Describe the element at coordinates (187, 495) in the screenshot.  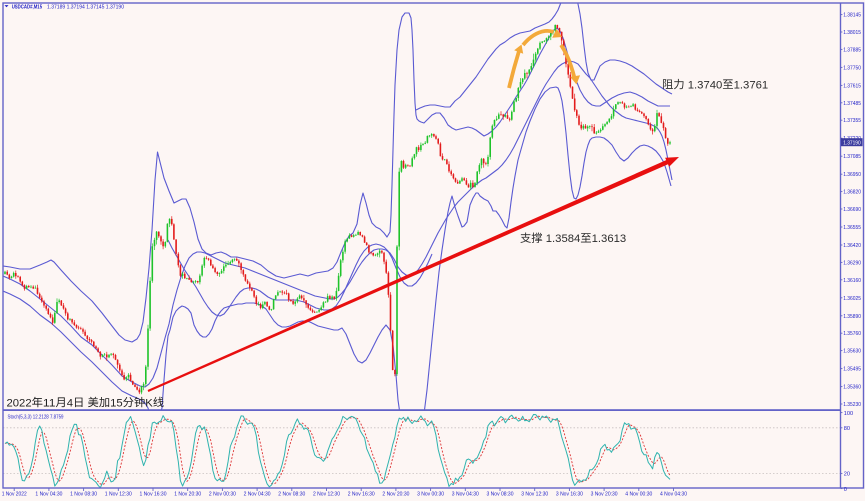
I see `svg-text: 1 Nov 20:30` at that location.